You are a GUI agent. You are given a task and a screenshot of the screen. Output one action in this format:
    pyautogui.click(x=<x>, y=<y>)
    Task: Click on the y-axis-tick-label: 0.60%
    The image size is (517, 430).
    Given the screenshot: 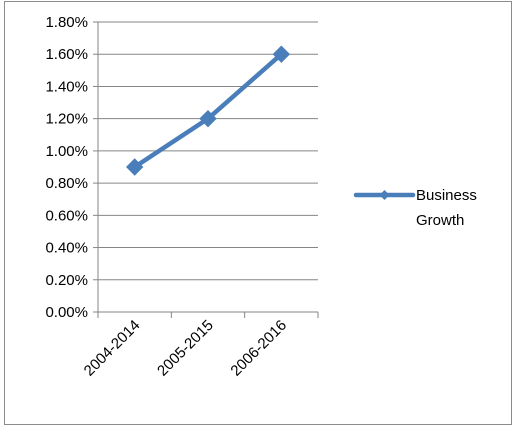 What is the action you would take?
    pyautogui.click(x=66, y=215)
    